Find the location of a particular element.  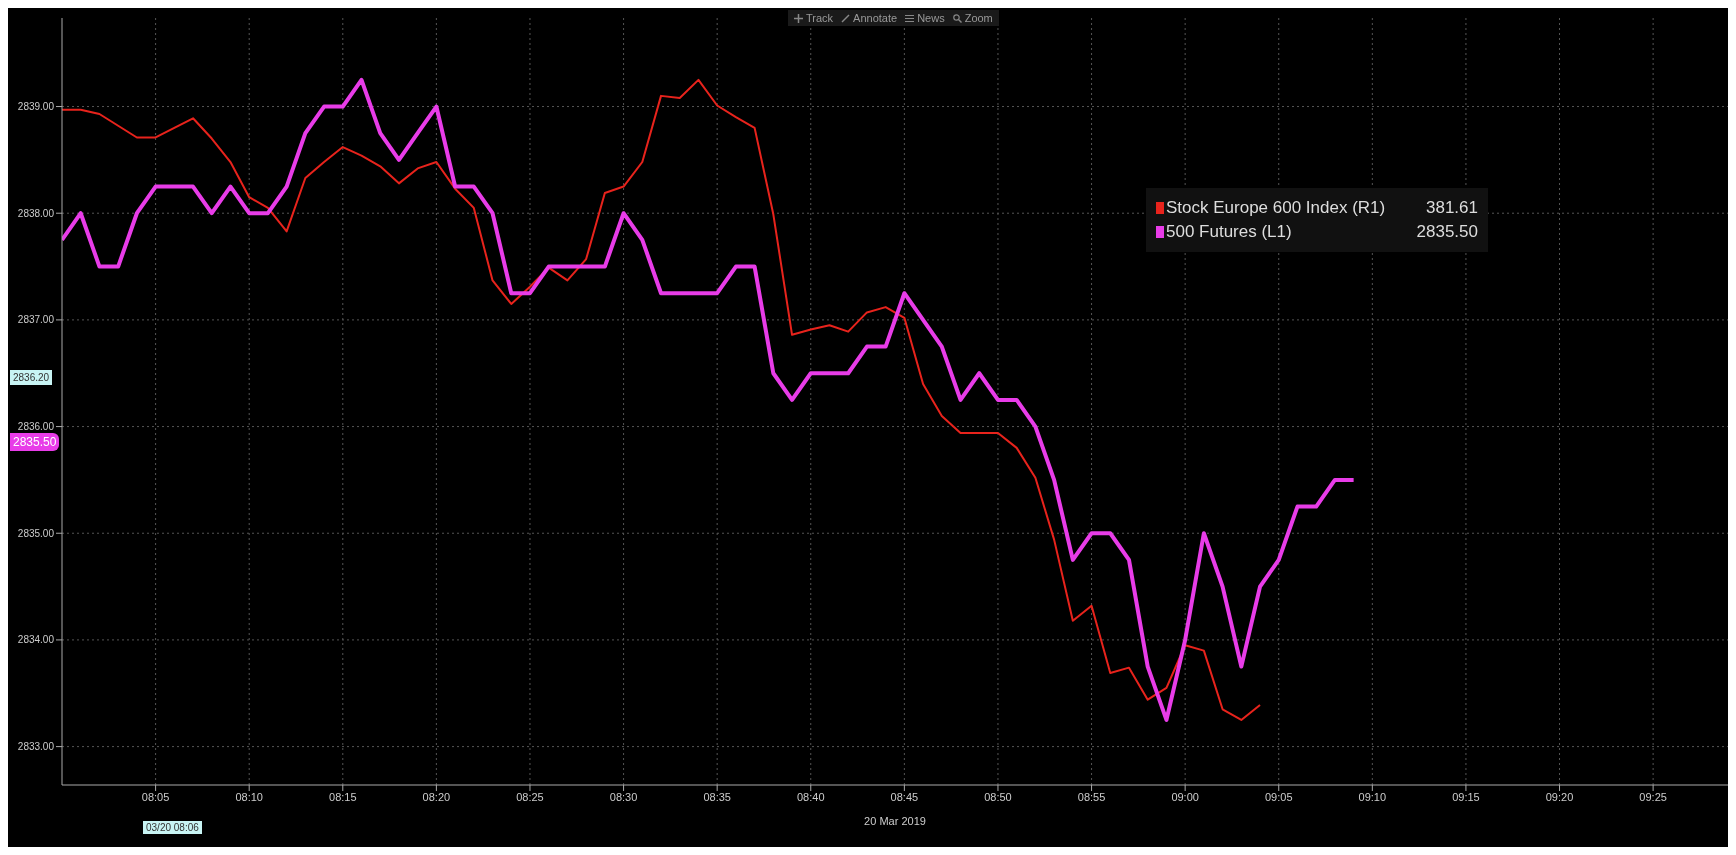

x-axis-title: 20 Mar 2019 is located at coordinates (895, 821).